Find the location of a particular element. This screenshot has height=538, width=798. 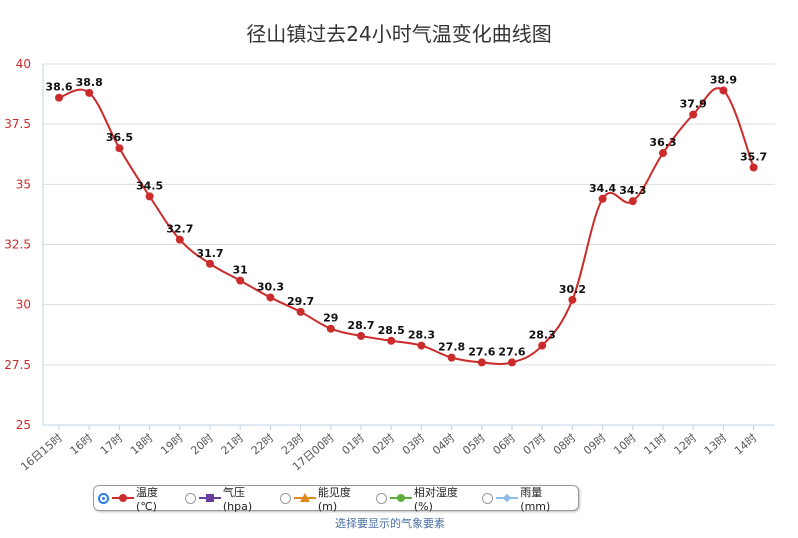

data-label: 38.9 is located at coordinates (723, 79).